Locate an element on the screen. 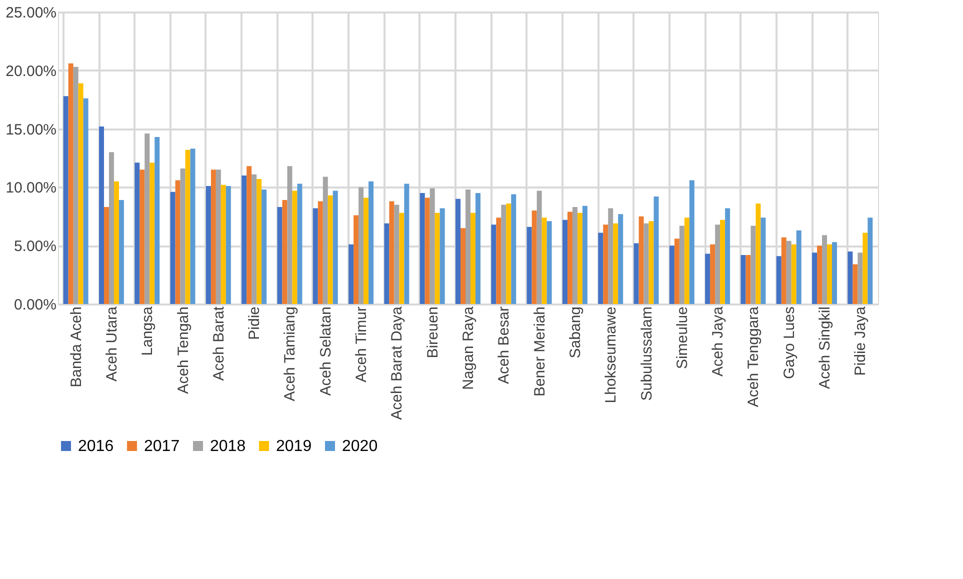 The height and width of the screenshot is (579, 963). x-tick-label: Sabang is located at coordinates (575, 332).